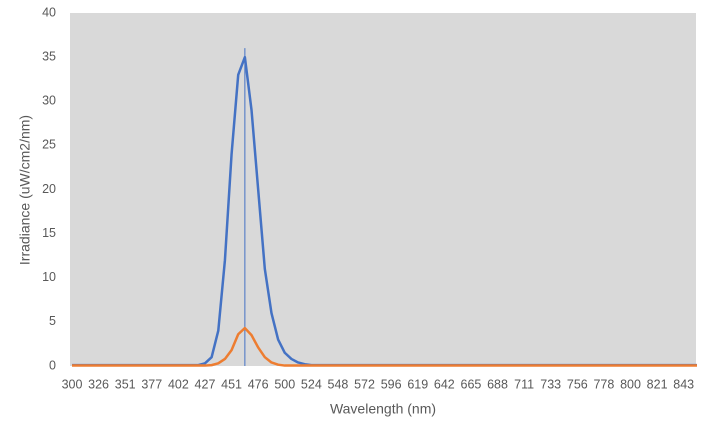 Image resolution: width=706 pixels, height=431 pixels. I want to click on x-tick-label: 402, so click(178, 384).